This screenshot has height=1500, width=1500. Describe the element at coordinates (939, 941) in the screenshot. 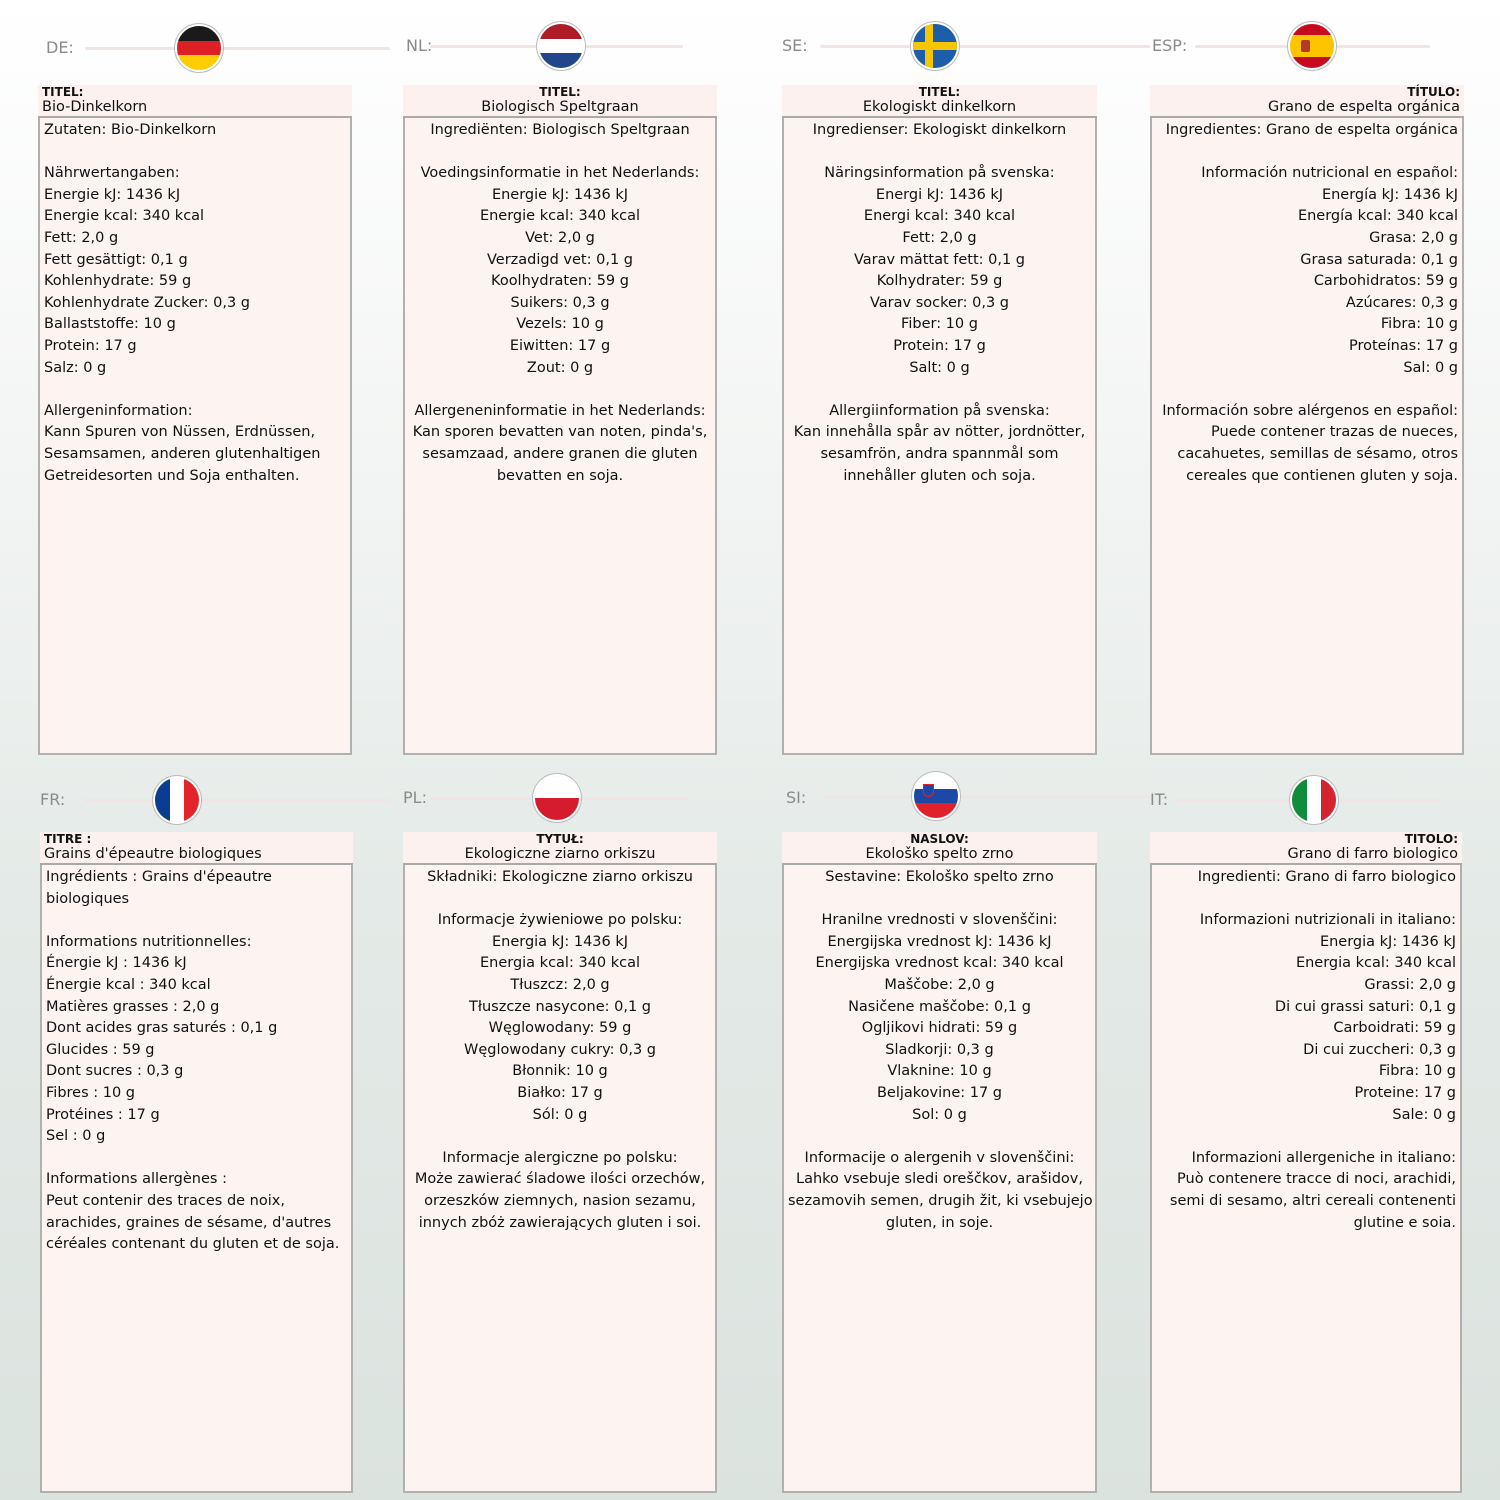

I see `label-line: Energijska vrednost kJ: 1436 kJ` at that location.